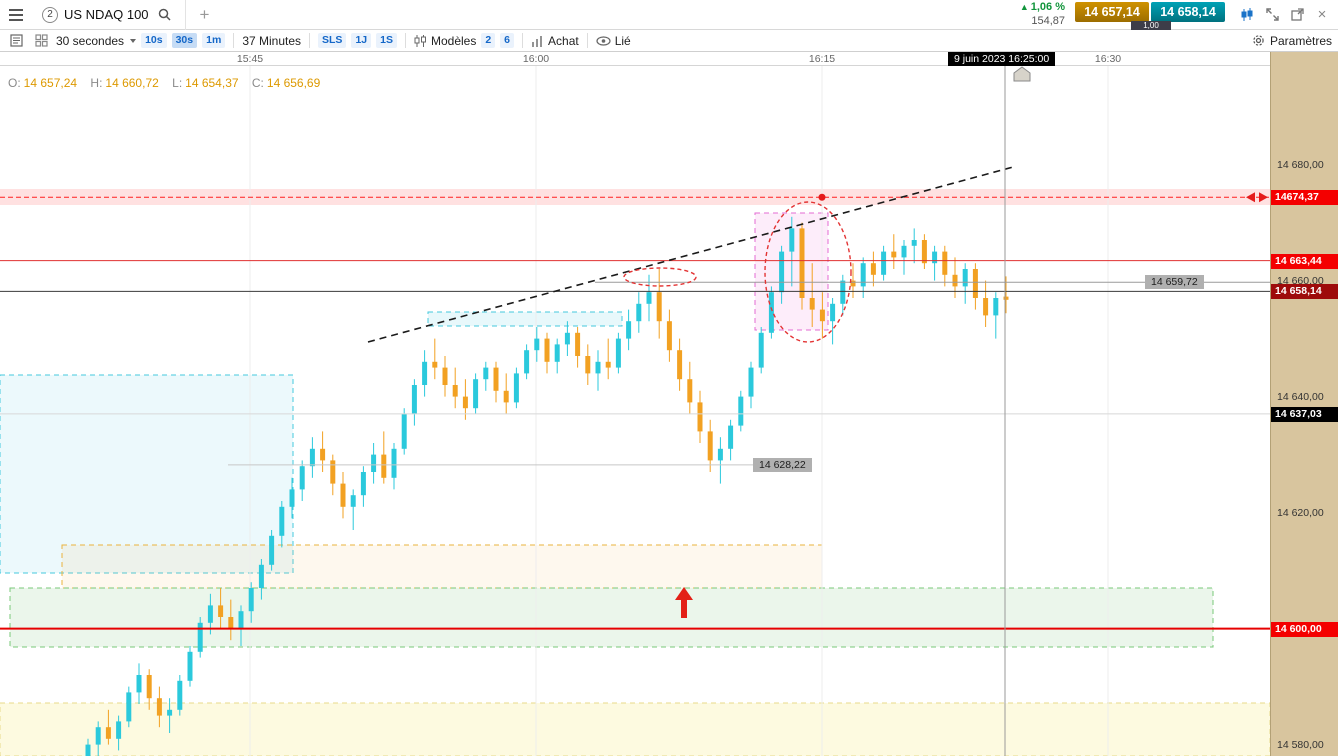 This screenshot has height=756, width=1338. Describe the element at coordinates (822, 197) in the screenshot. I see `alert-dot` at that location.